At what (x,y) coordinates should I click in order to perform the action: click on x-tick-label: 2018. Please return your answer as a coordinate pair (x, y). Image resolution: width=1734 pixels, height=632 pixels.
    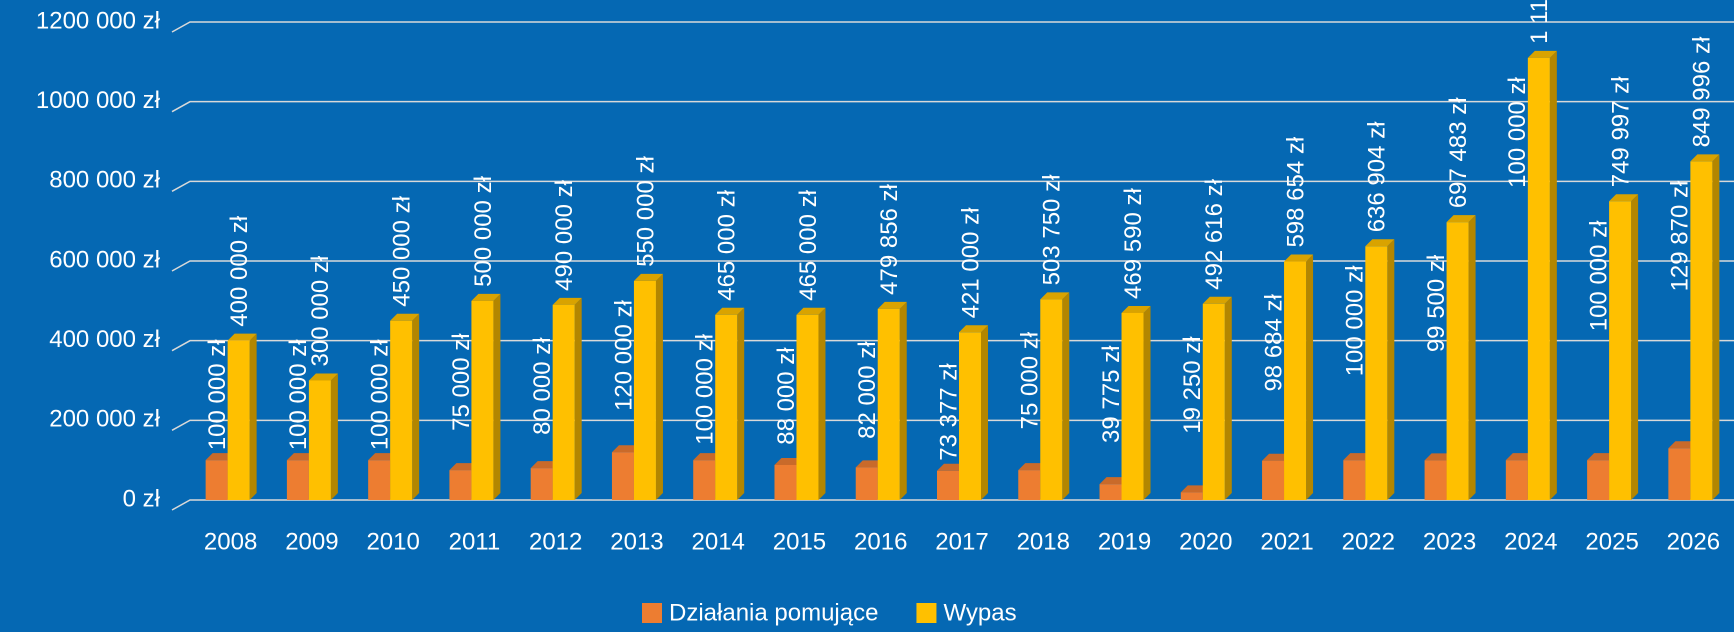
    Looking at the image, I should click on (1043, 541).